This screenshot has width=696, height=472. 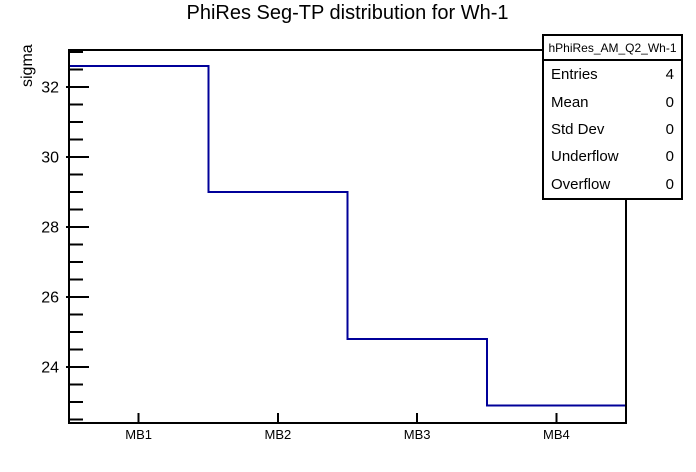 What do you see at coordinates (574, 75) in the screenshot?
I see `stats-row-label: Entries` at bounding box center [574, 75].